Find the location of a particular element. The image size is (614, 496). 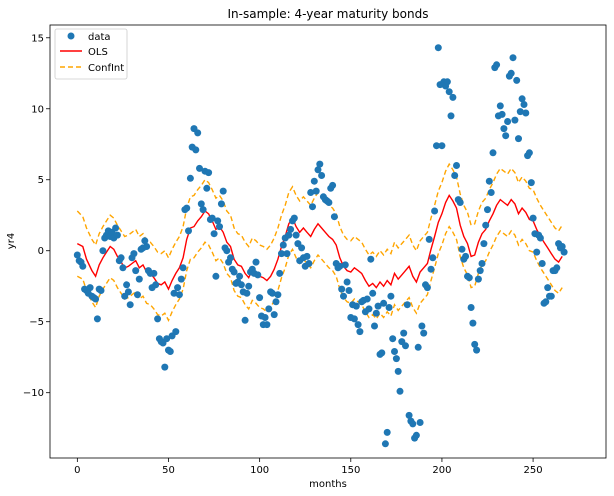

legend-confint-label: ConfInt is located at coordinates (106, 68).